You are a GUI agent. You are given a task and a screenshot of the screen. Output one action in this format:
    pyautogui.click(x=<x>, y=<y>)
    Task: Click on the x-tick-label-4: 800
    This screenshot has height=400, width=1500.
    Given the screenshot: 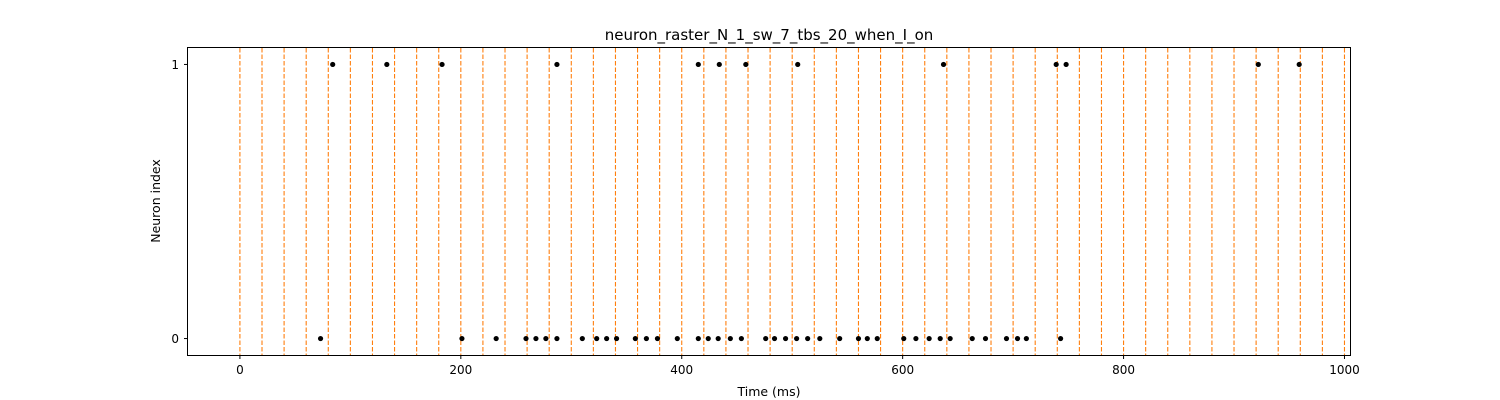 What is the action you would take?
    pyautogui.click(x=1123, y=370)
    